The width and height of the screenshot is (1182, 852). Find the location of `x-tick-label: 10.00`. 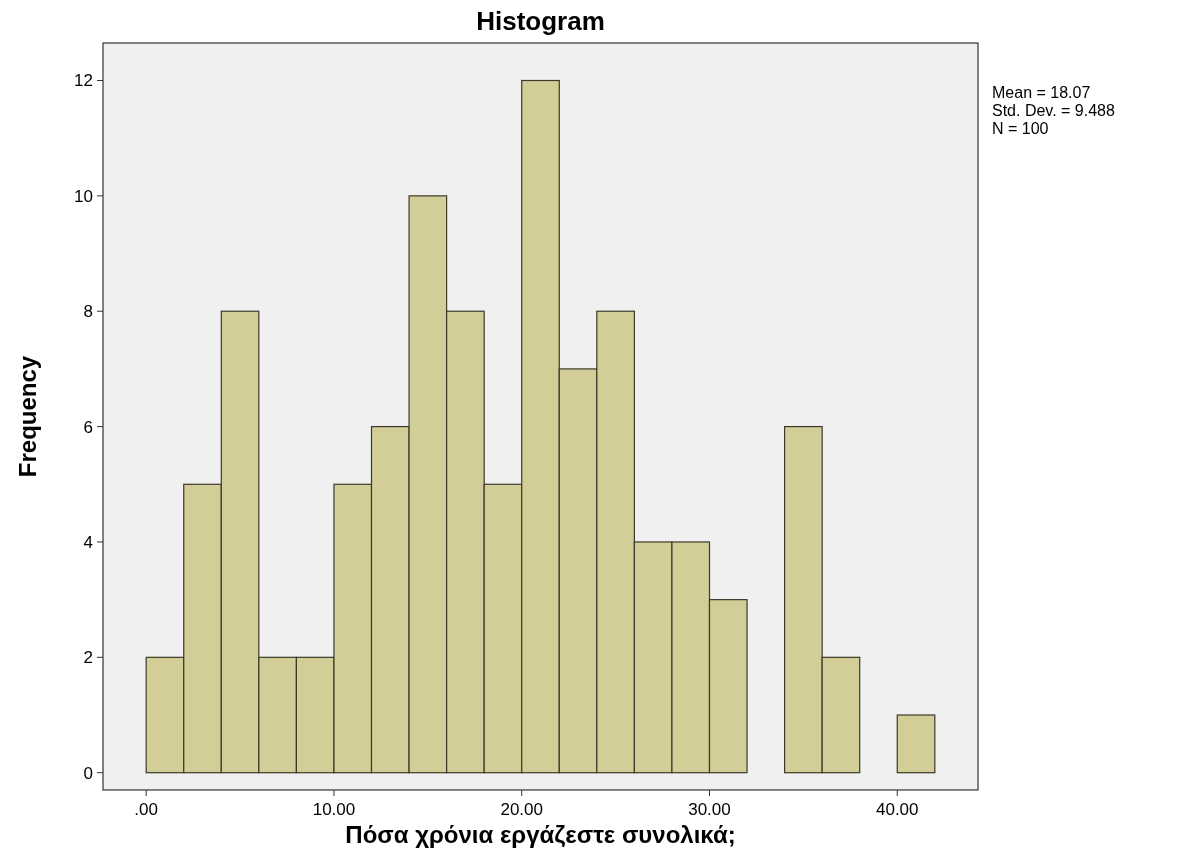

x-tick-label: 10.00 is located at coordinates (334, 810).